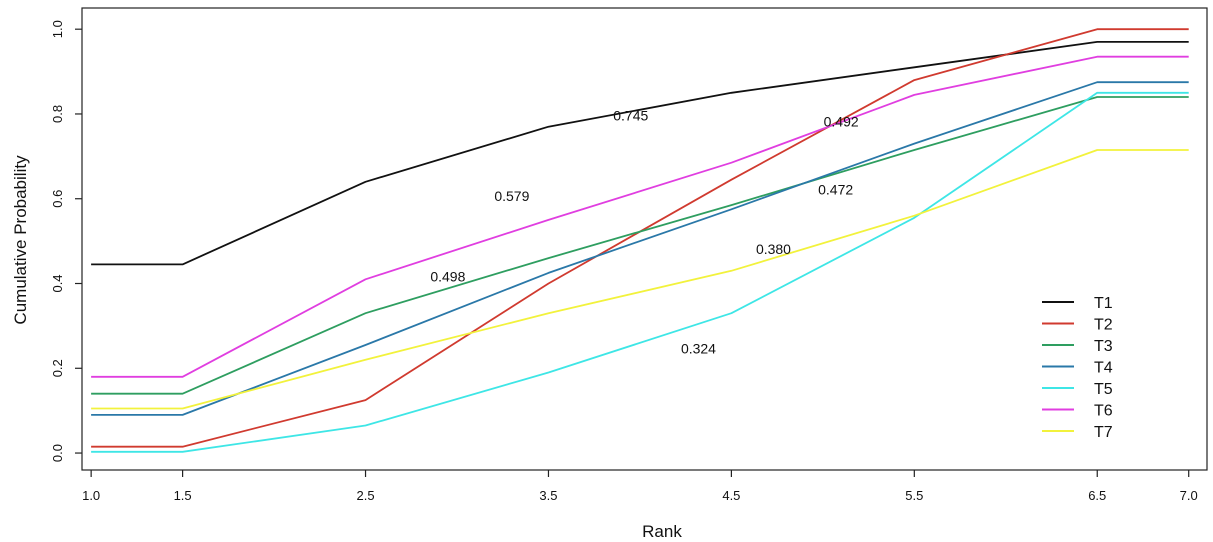  Describe the element at coordinates (66, 241) in the screenshot. I see `y-axis: 0.0 0.2 0.4 0.6 0.8 1.0` at that location.